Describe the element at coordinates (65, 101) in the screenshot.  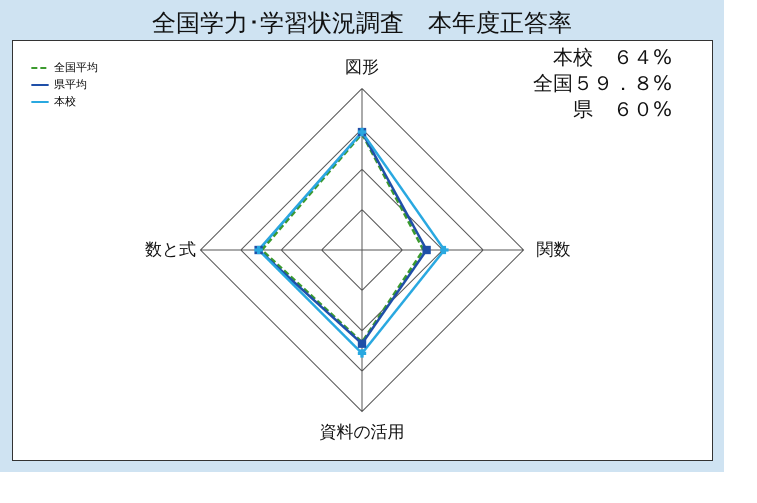
I see `legend-label: 本校` at that location.